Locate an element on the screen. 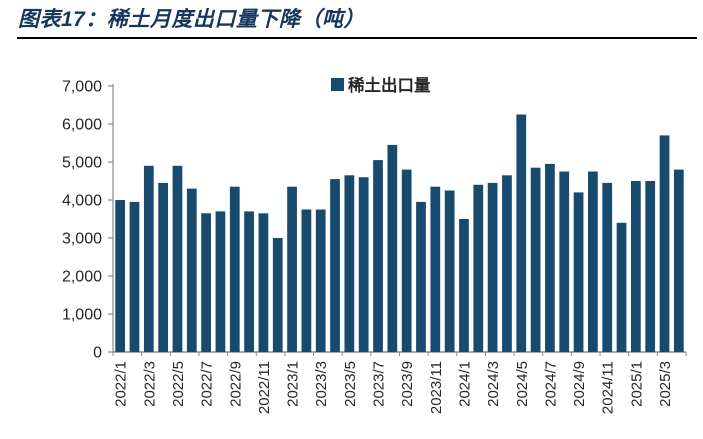 Image resolution: width=703 pixels, height=439 pixels. bar-2024/10 is located at coordinates (593, 261).